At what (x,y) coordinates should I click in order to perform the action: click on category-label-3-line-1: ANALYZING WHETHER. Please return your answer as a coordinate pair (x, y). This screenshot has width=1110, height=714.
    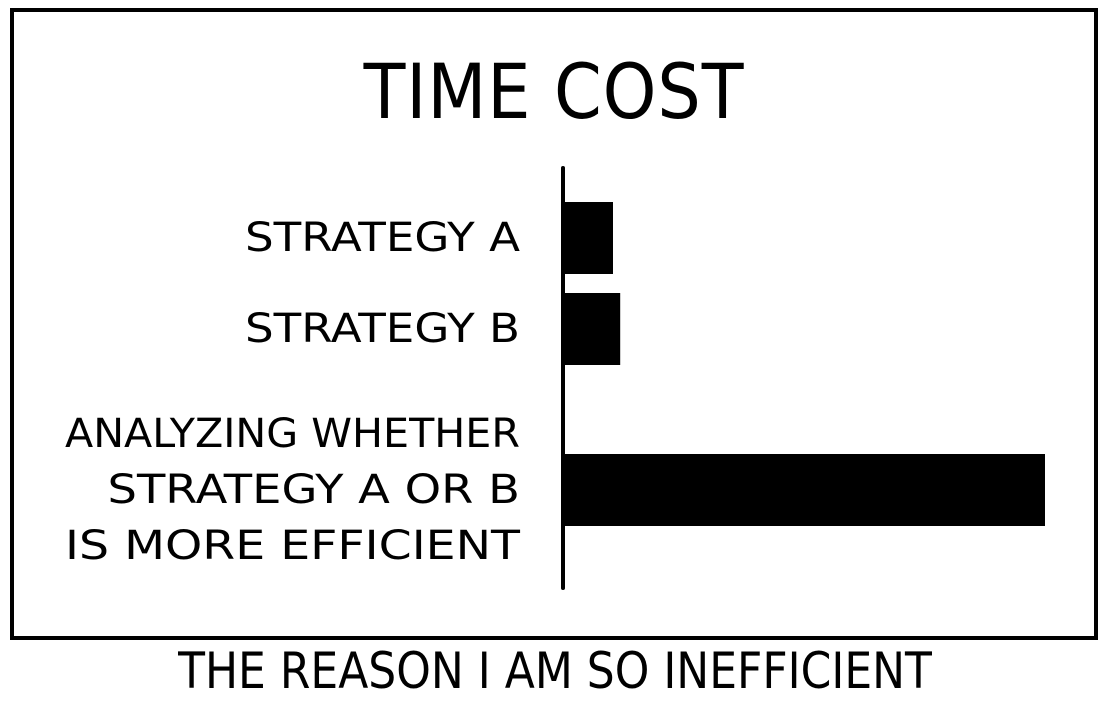
    Looking at the image, I should click on (292, 434).